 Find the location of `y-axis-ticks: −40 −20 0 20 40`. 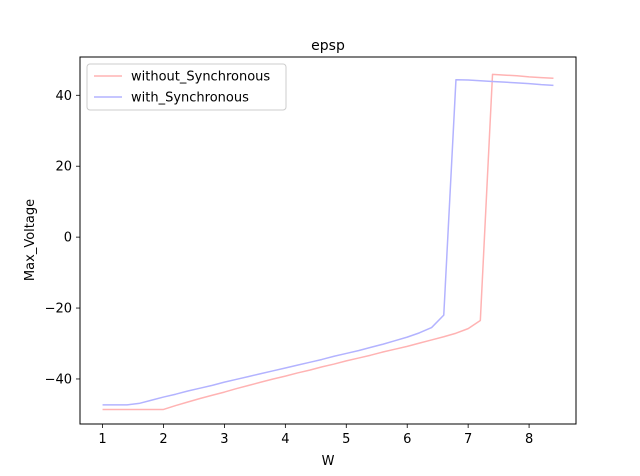

y-axis-ticks: −40 −20 0 20 40 is located at coordinates (62, 238).